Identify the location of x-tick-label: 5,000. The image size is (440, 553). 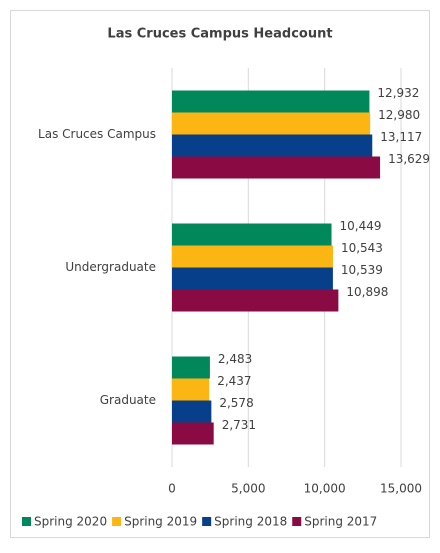
(248, 489).